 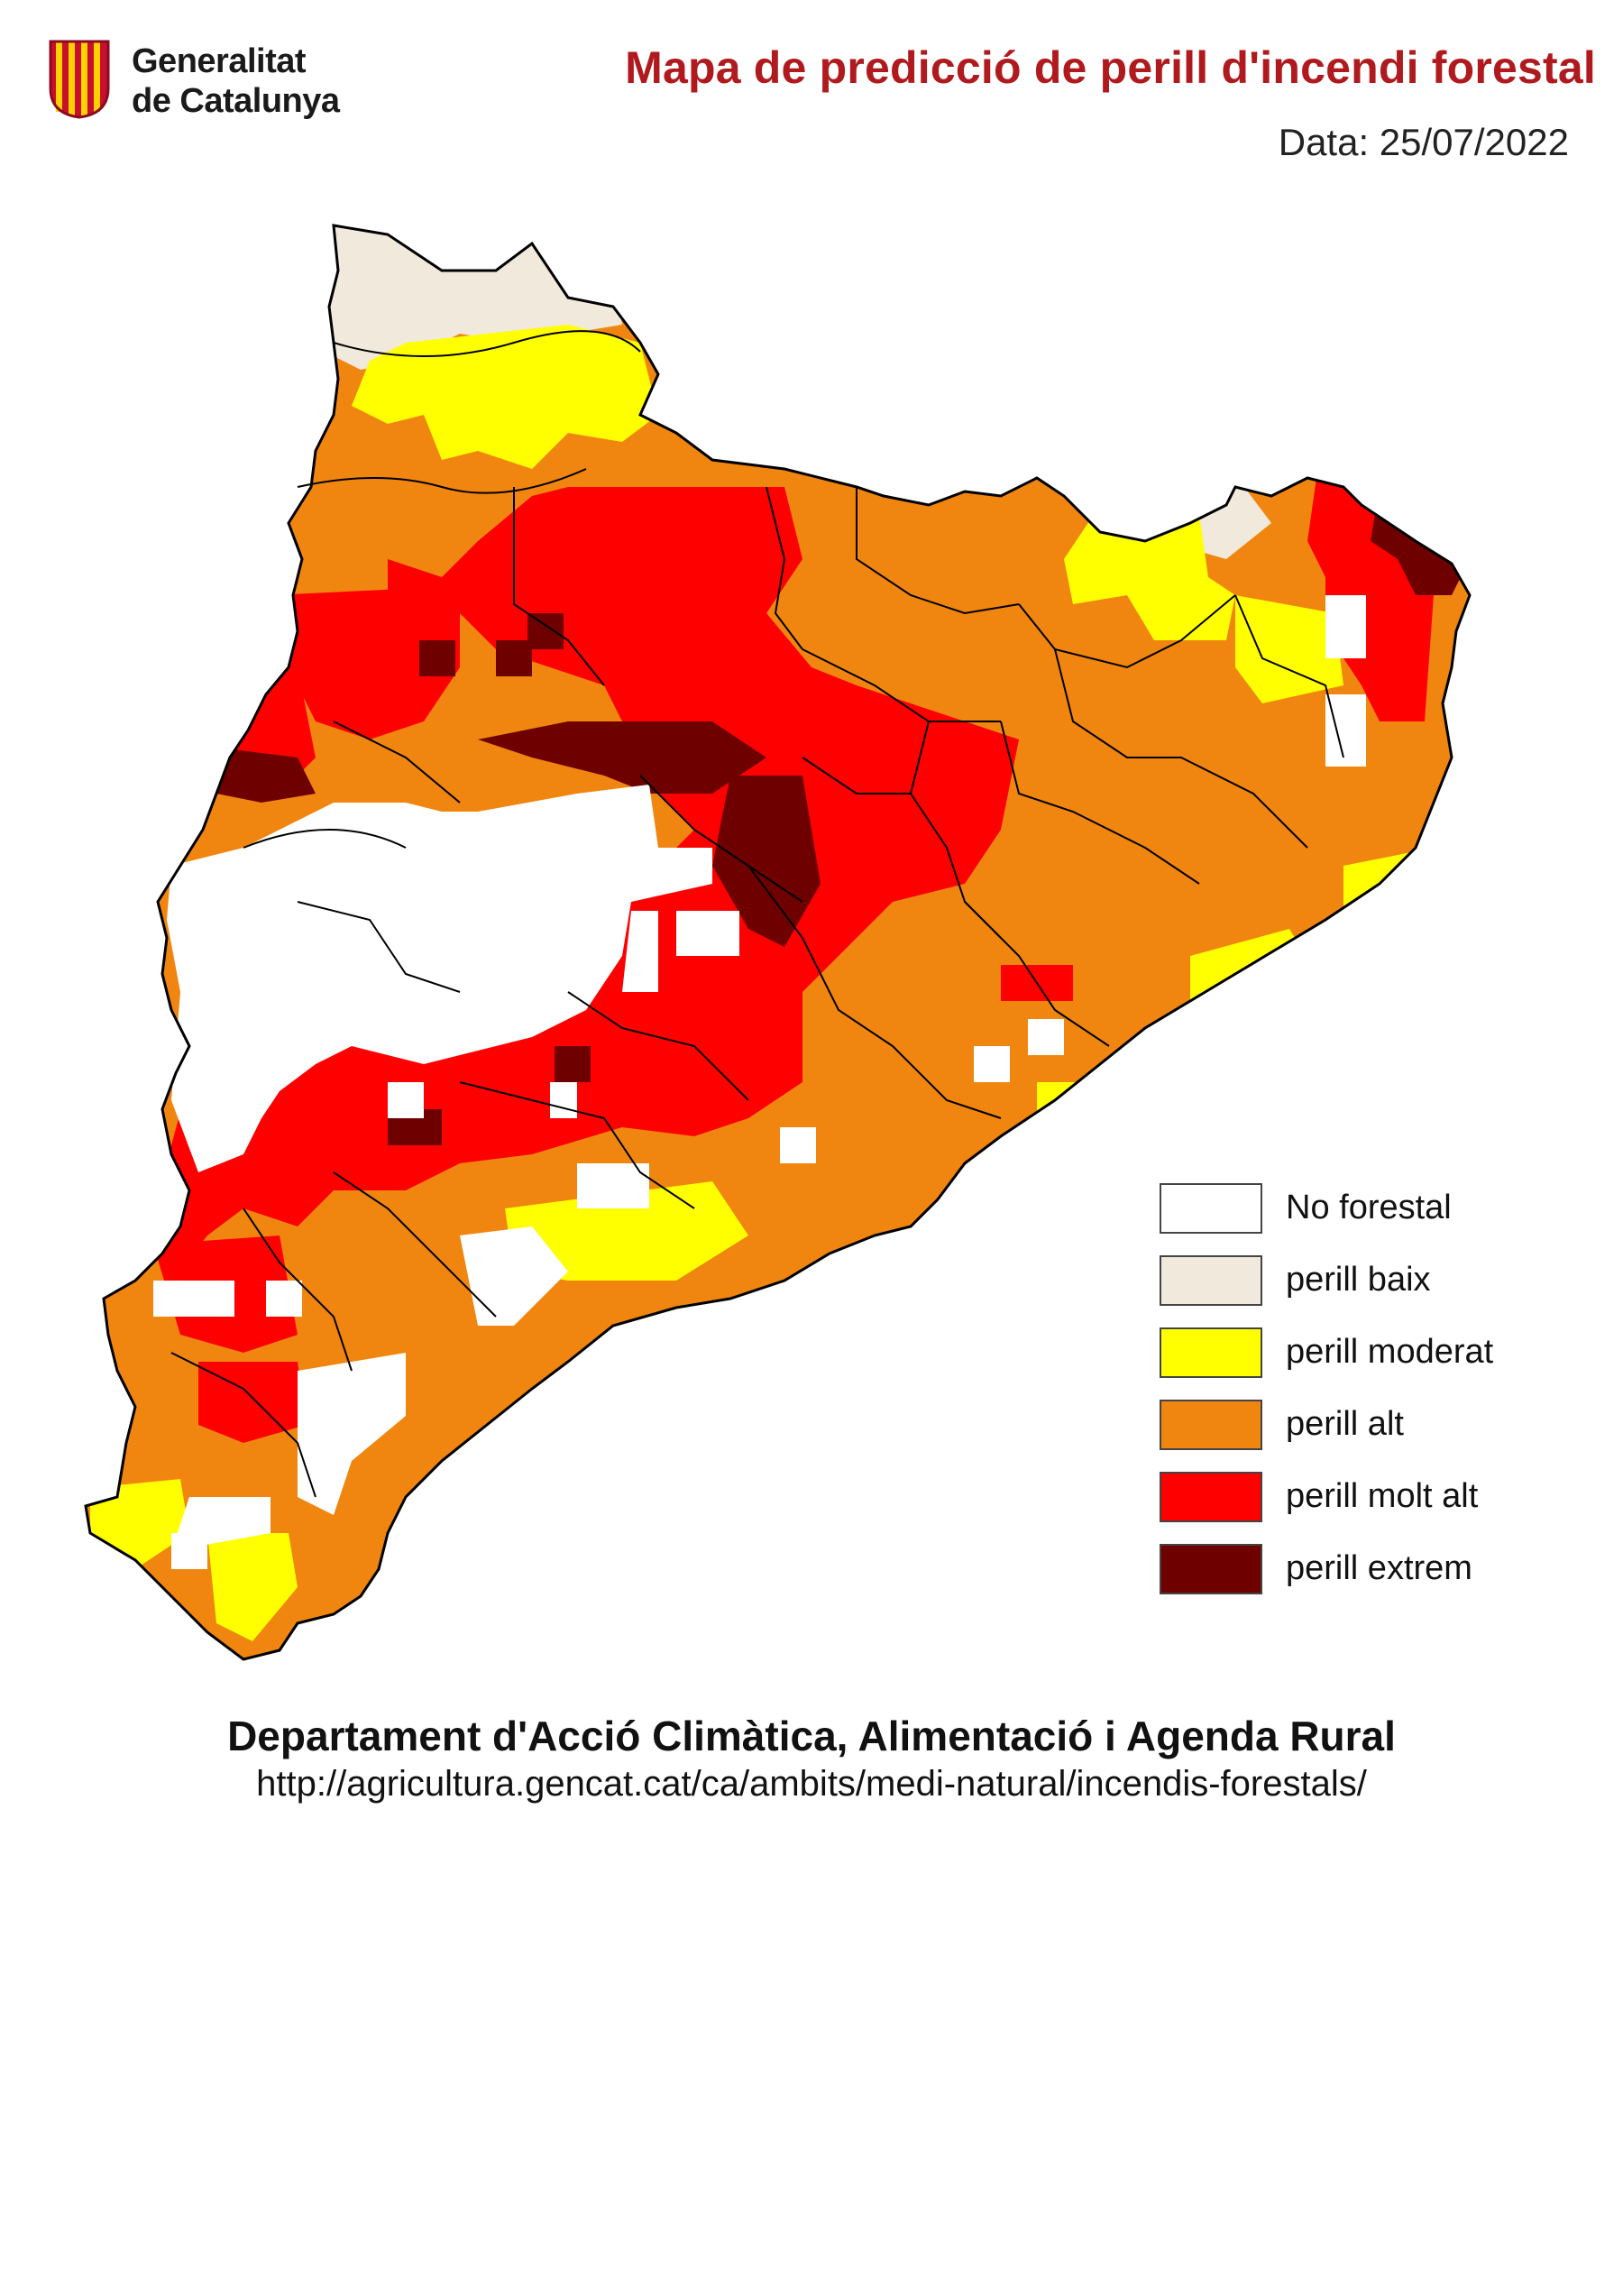 What do you see at coordinates (236, 101) in the screenshot?
I see `org-name-line2: de Catalunya` at bounding box center [236, 101].